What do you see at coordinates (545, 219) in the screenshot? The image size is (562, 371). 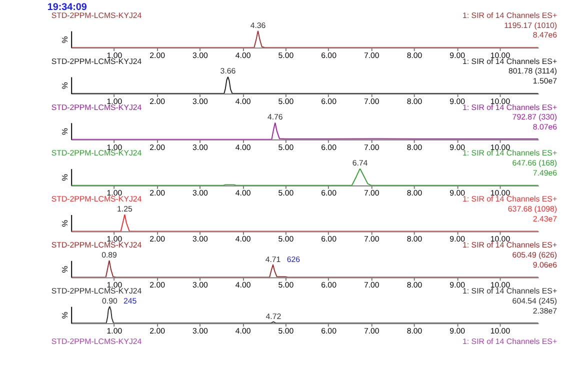 I see `annotation: 2.43e7` at bounding box center [545, 219].